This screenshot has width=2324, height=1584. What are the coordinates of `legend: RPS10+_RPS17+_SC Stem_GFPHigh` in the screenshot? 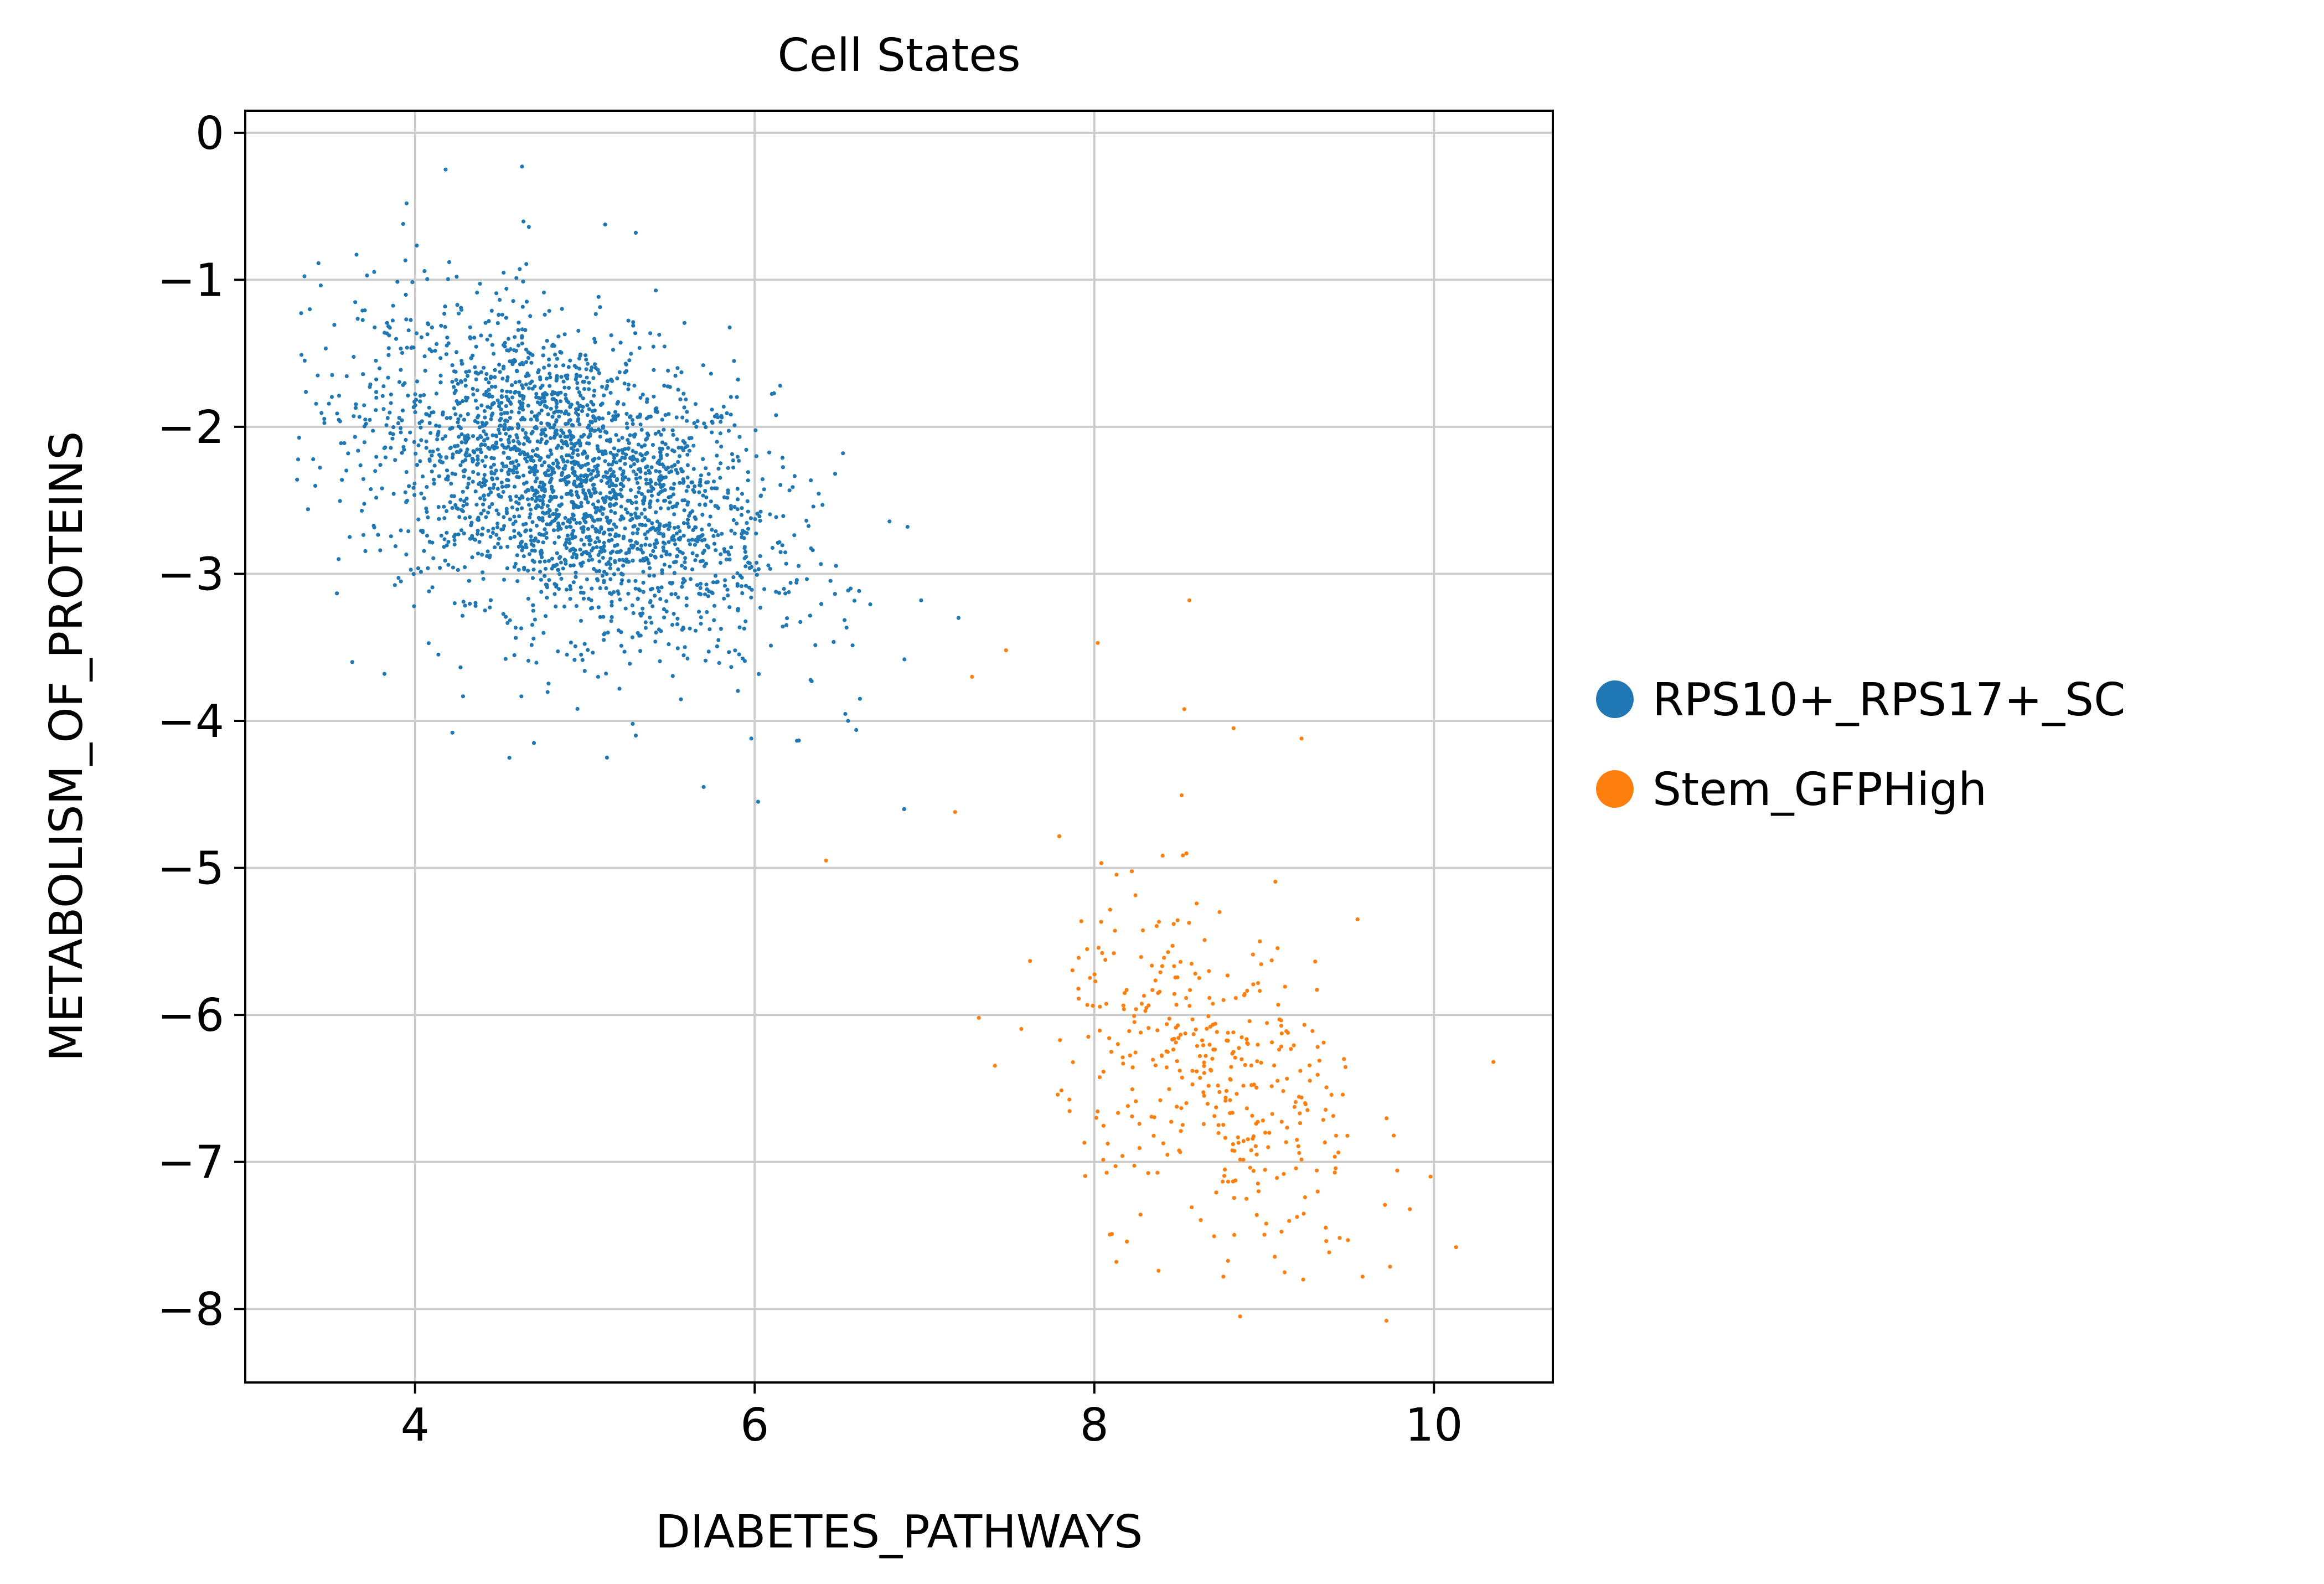 It's located at (1861, 745).